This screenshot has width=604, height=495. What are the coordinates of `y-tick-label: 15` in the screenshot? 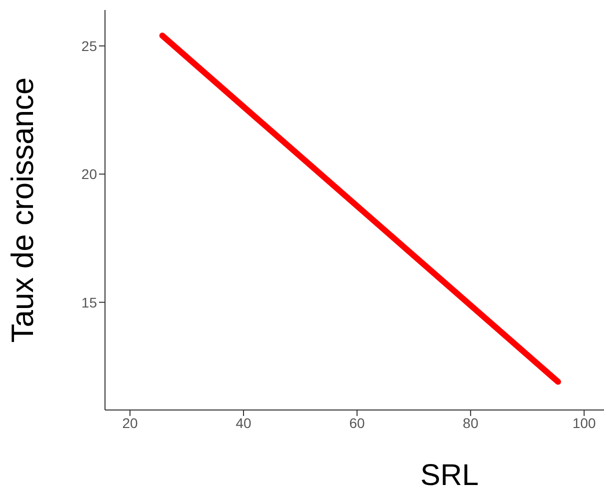 It's located at (89, 302).